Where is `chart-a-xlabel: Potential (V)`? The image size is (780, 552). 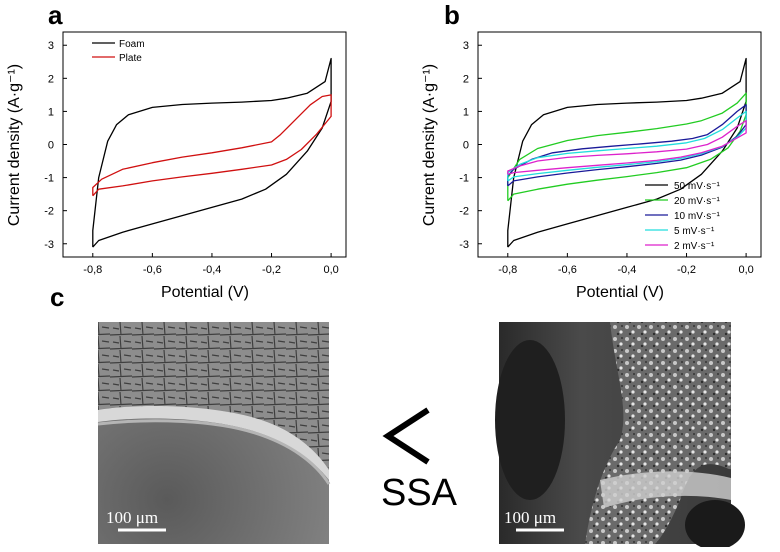
chart-a-xlabel: Potential (V) is located at coordinates (205, 292).